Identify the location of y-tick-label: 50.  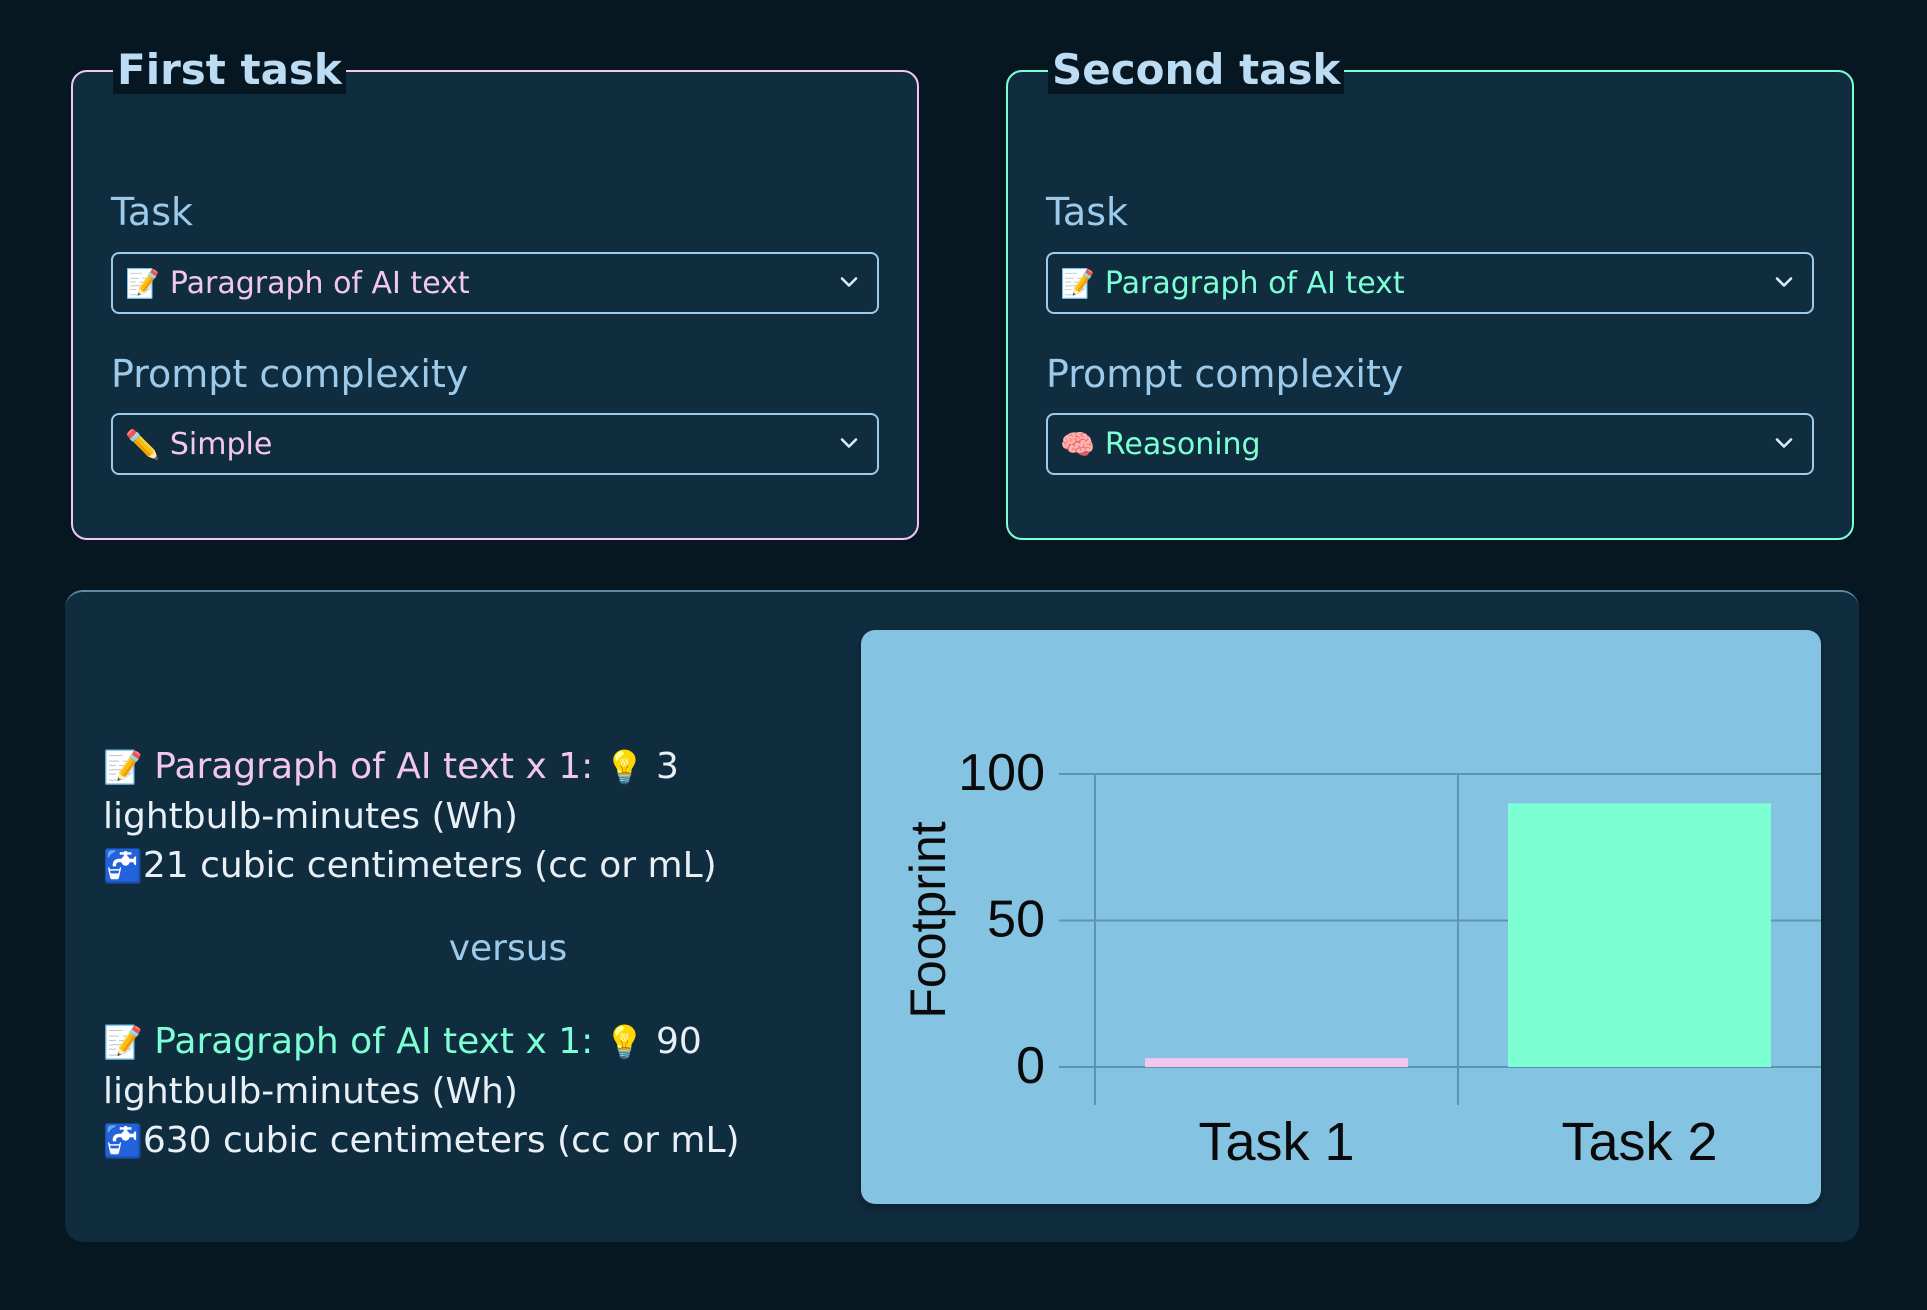
(1016, 920).